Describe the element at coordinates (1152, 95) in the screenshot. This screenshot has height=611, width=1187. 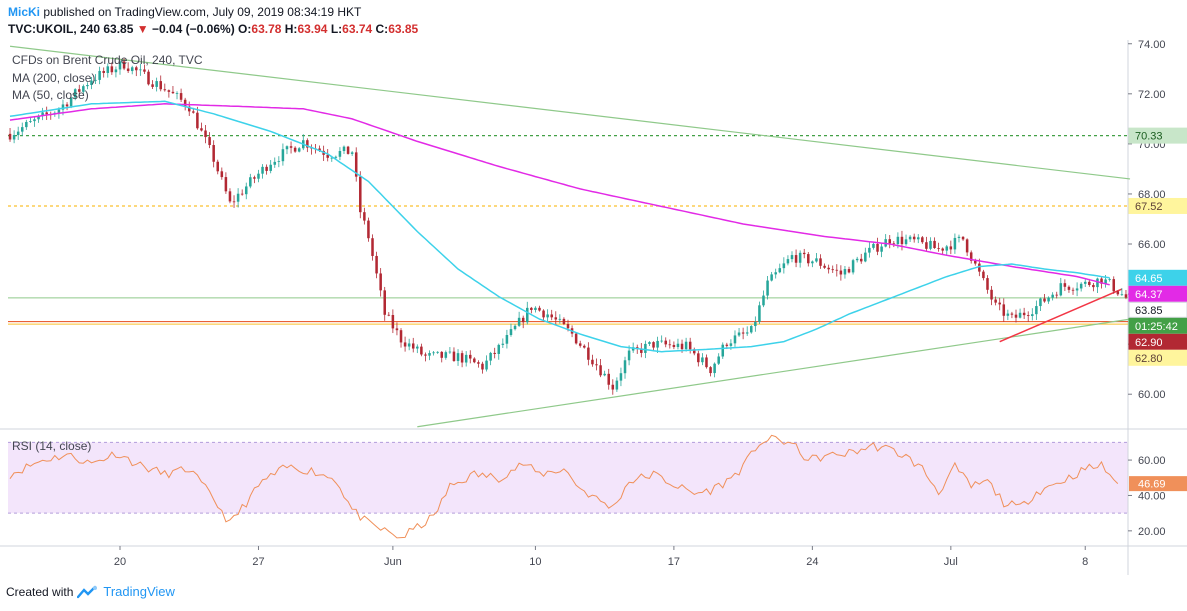
I see `price-tick-label: 72.00` at that location.